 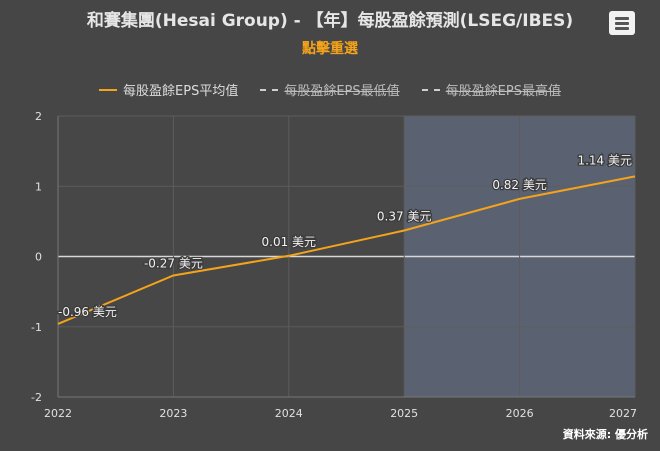 What do you see at coordinates (181, 91) in the screenshot?
I see `legend-label-average: 每股盈餘EPS平均值` at bounding box center [181, 91].